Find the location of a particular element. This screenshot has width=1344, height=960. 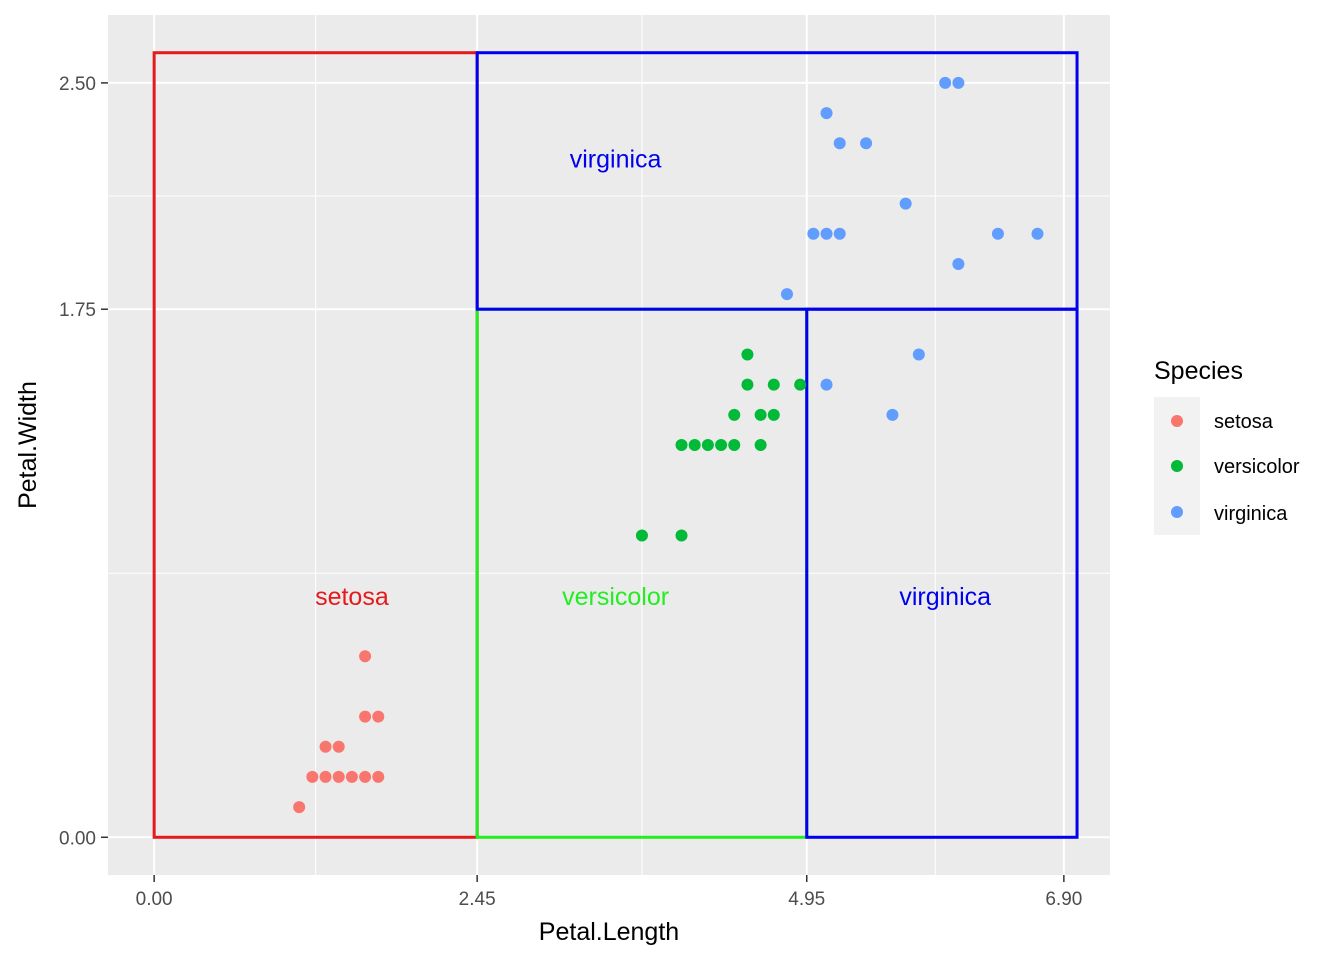

y-tick-label-1: 1.75 is located at coordinates (77, 310).